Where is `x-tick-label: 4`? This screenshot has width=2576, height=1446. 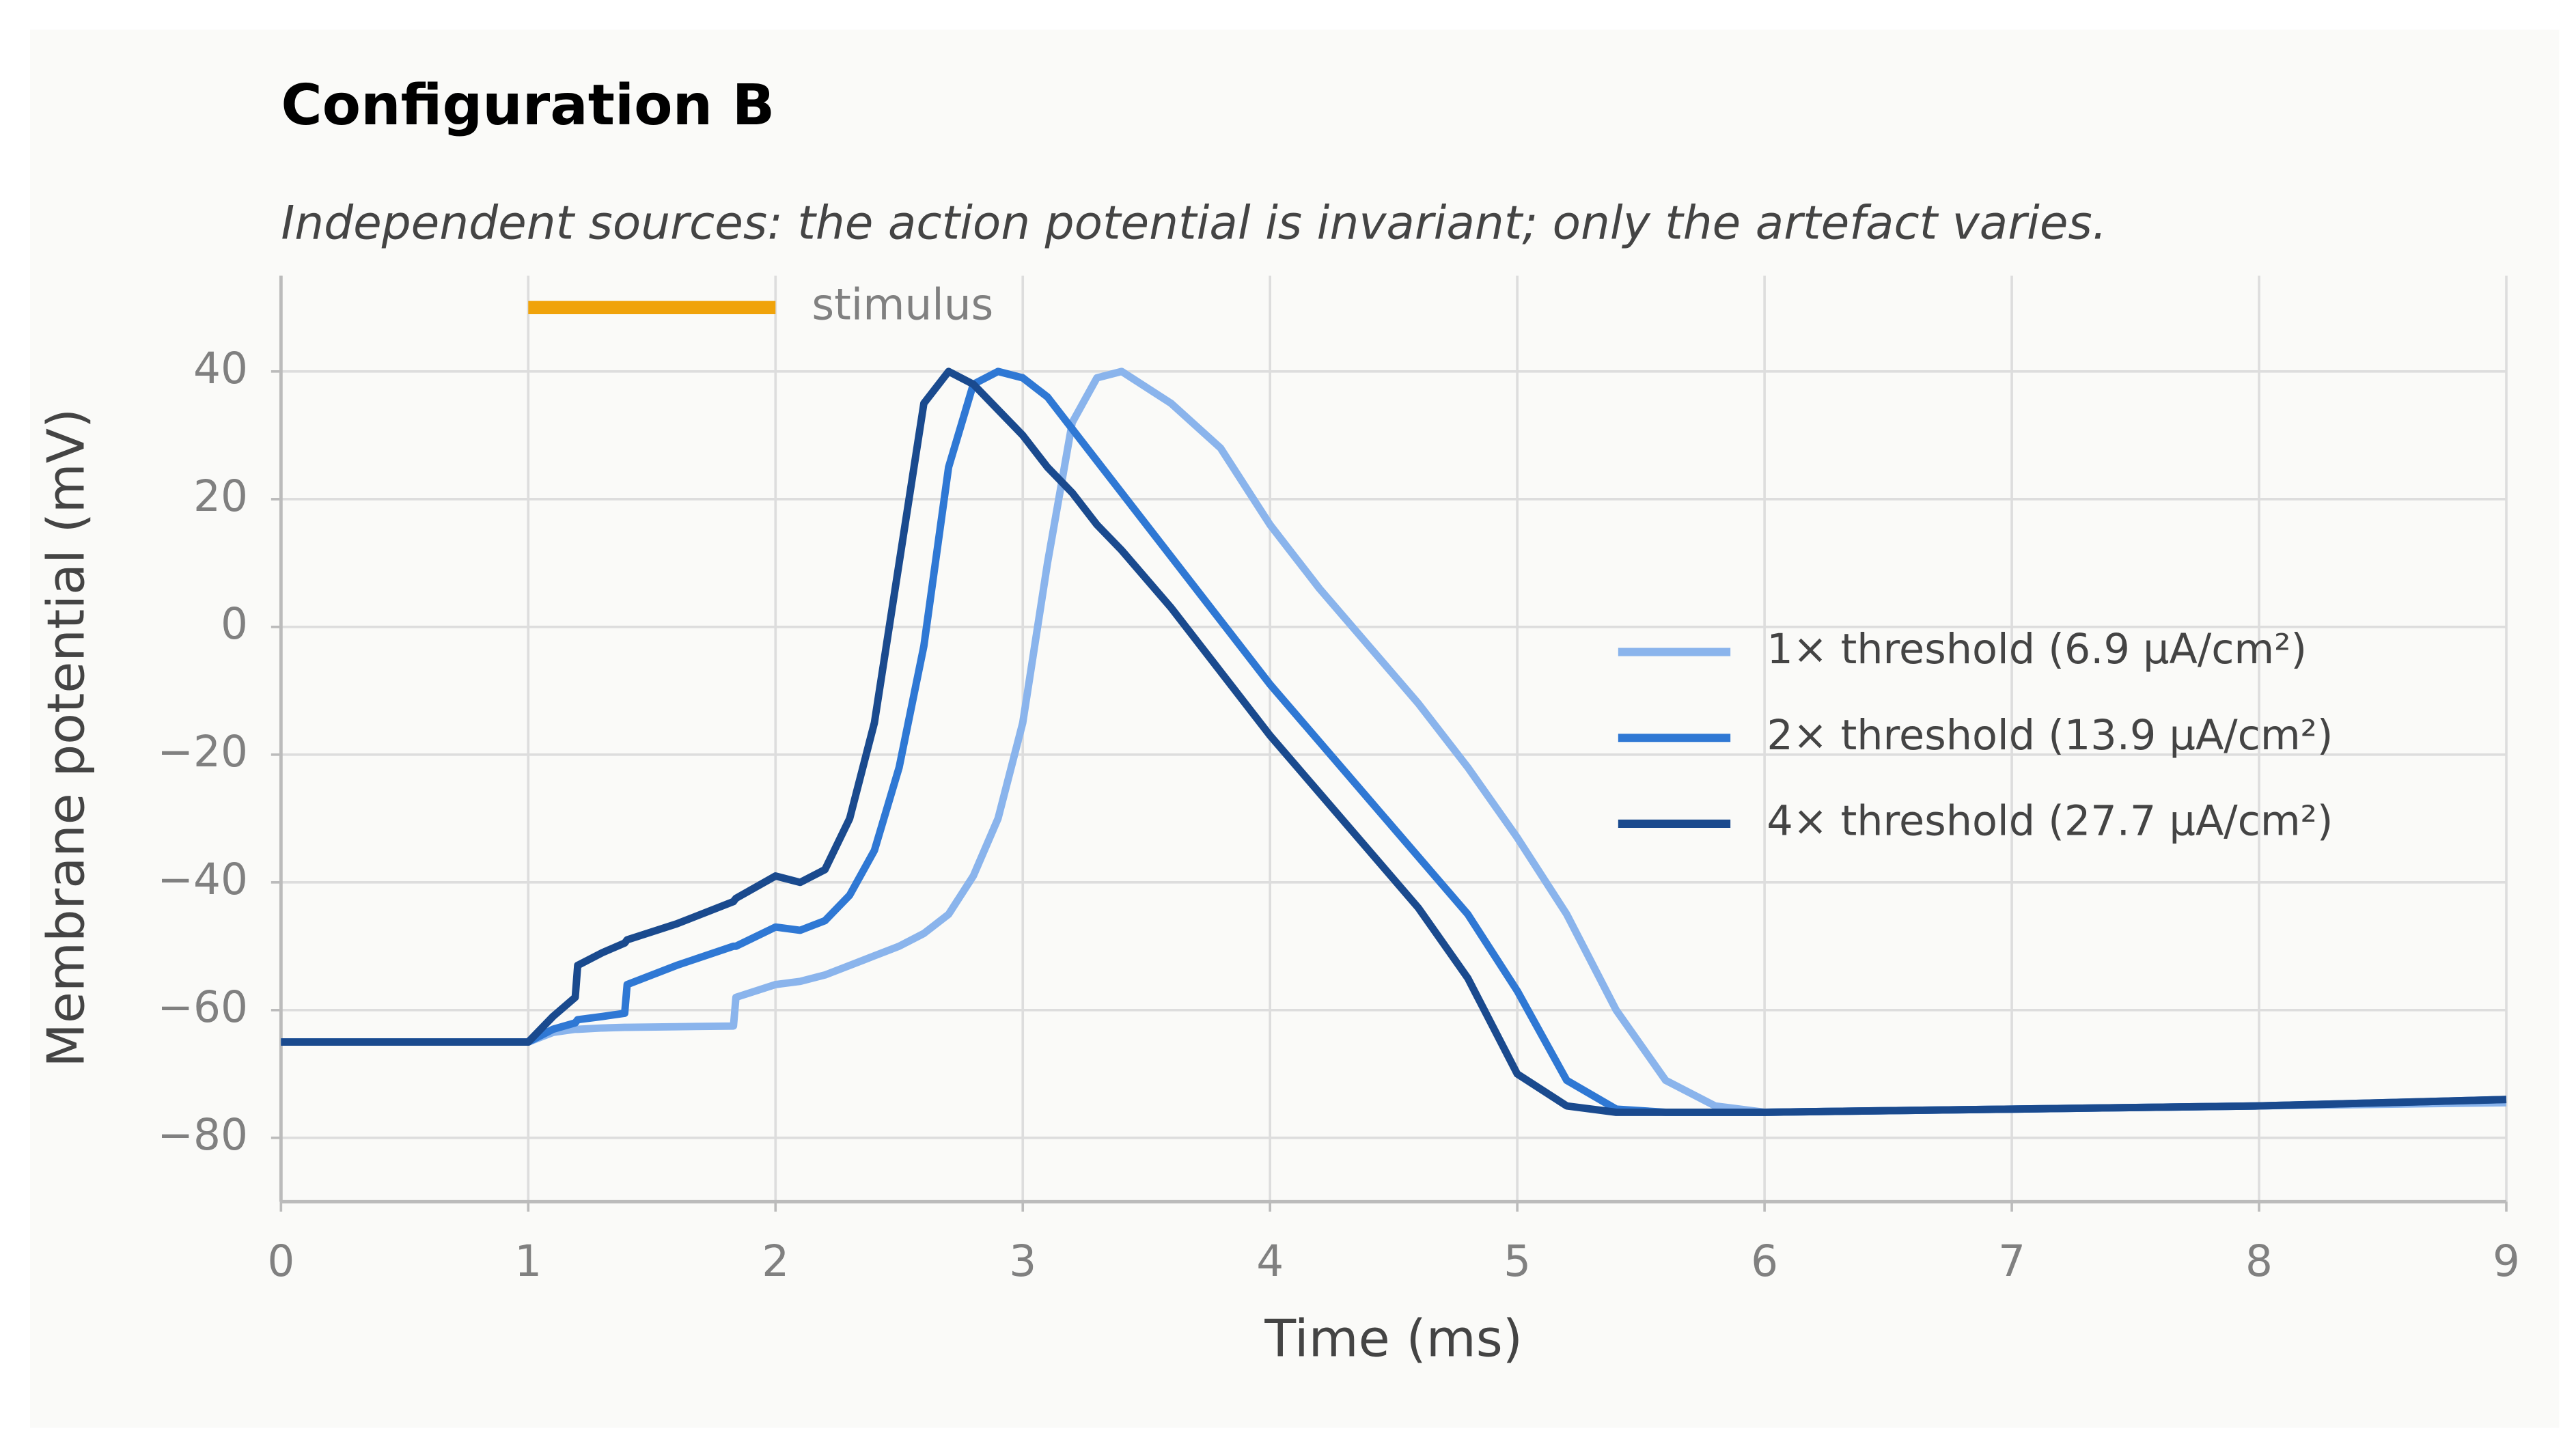 x-tick-label: 4 is located at coordinates (1270, 1261).